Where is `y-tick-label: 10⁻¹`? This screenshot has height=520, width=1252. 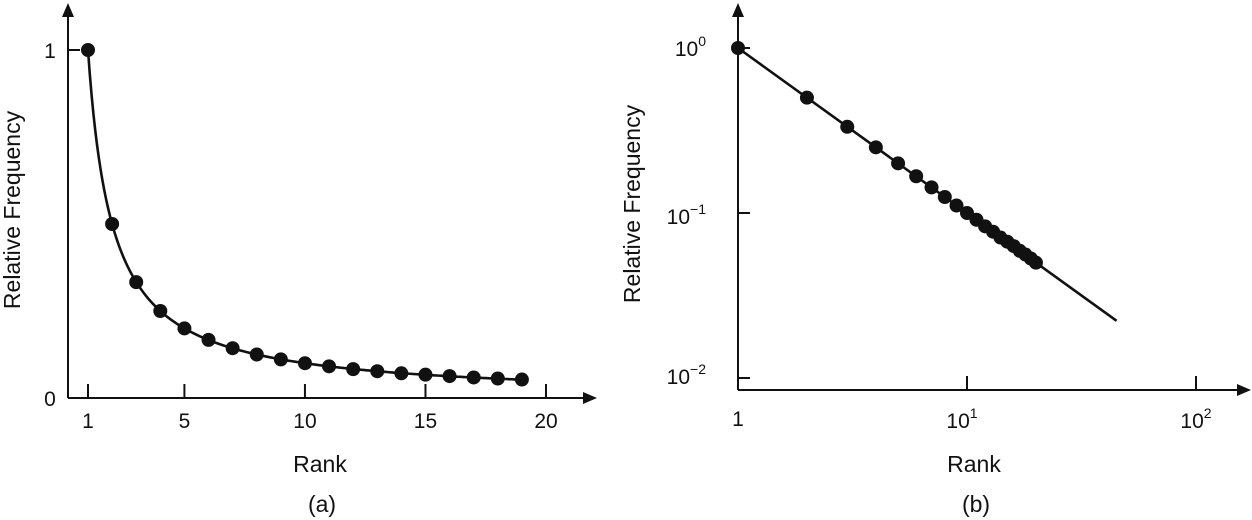 y-tick-label: 10⁻¹ is located at coordinates (687, 215).